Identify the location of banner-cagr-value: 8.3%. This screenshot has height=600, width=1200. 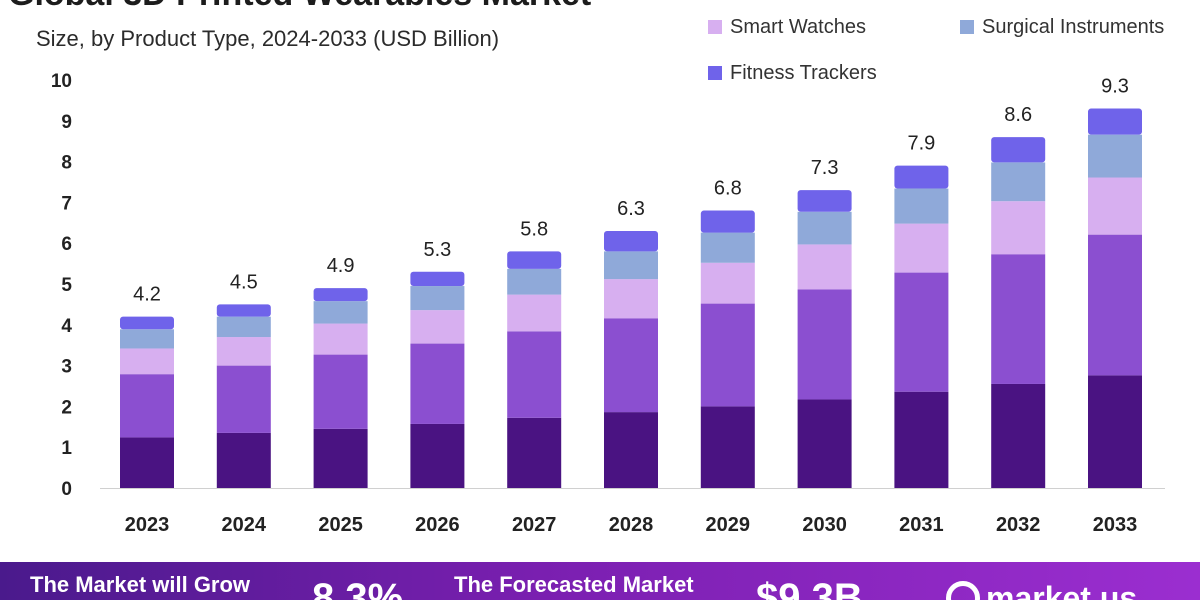
(358, 588).